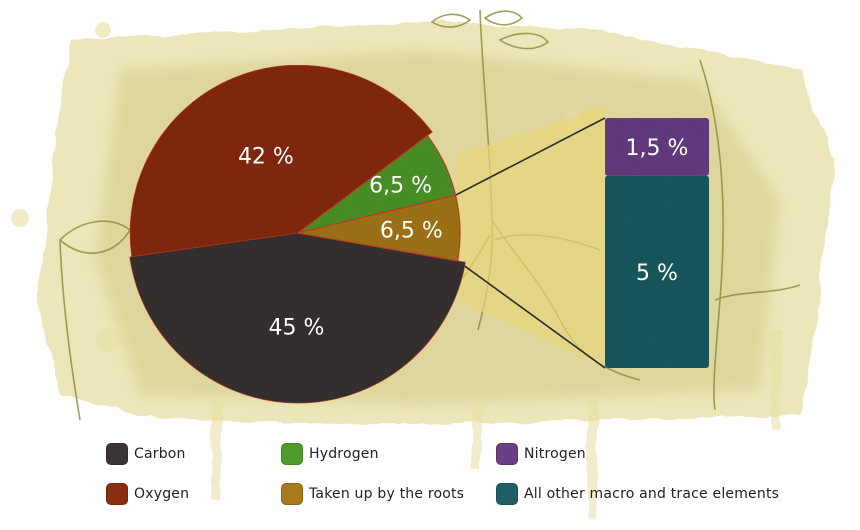  What do you see at coordinates (266, 156) in the screenshot?
I see `data-label-oxygen: 42 %` at bounding box center [266, 156].